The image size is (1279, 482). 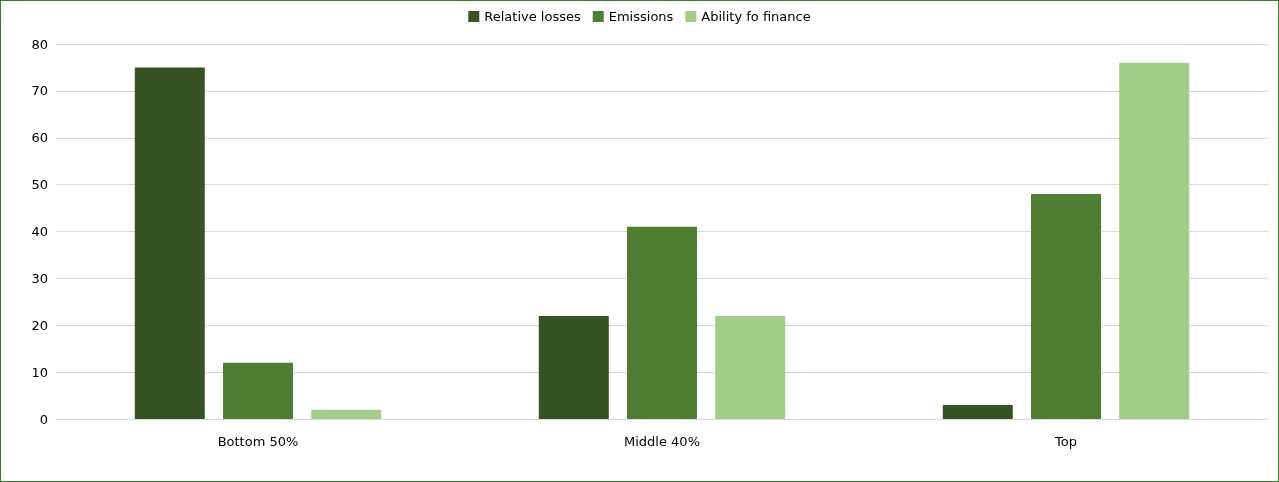 What do you see at coordinates (662, 441) in the screenshot?
I see `x-tick-label: Middle 40%` at bounding box center [662, 441].